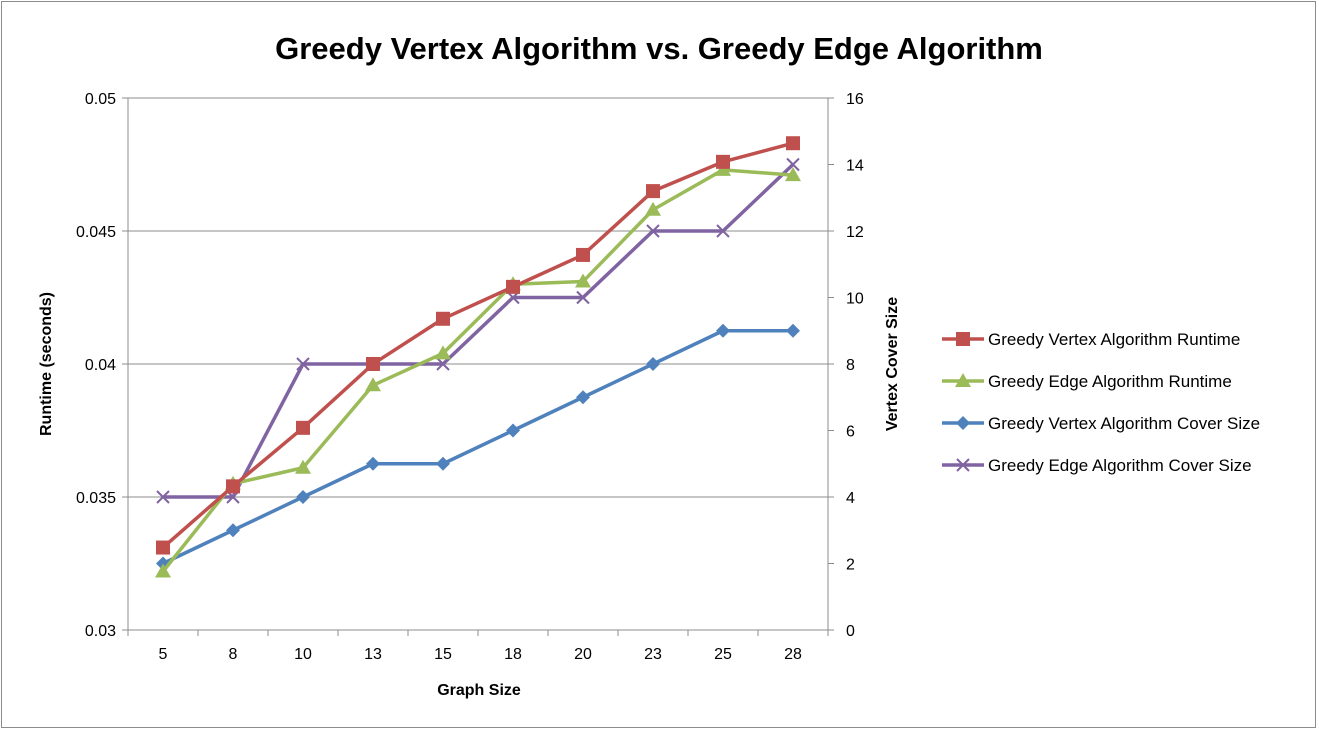 This screenshot has width=1319, height=731. Describe the element at coordinates (100, 99) in the screenshot. I see `y-tick-label: 0.05` at that location.